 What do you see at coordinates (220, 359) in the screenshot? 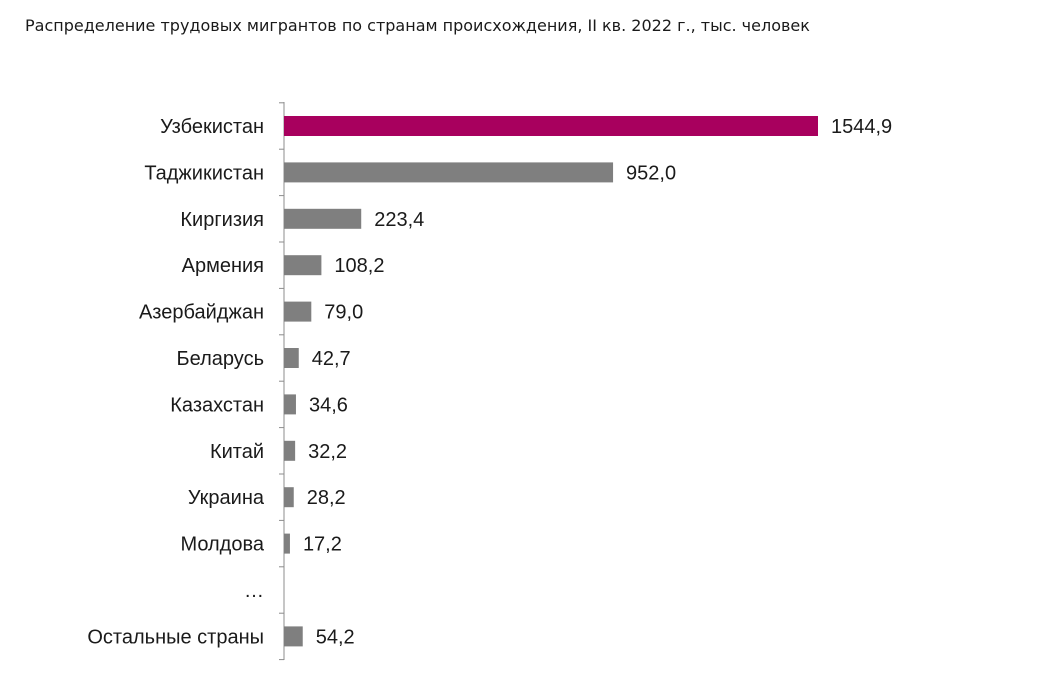
I see `category-label: Беларусь` at bounding box center [220, 359].